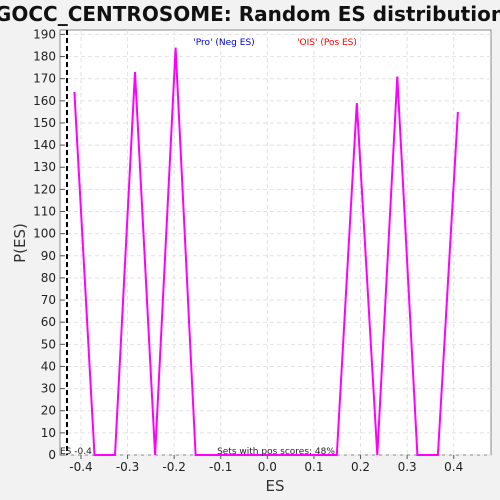  What do you see at coordinates (48, 411) in the screenshot?
I see `y-tick-label: 20` at bounding box center [48, 411].